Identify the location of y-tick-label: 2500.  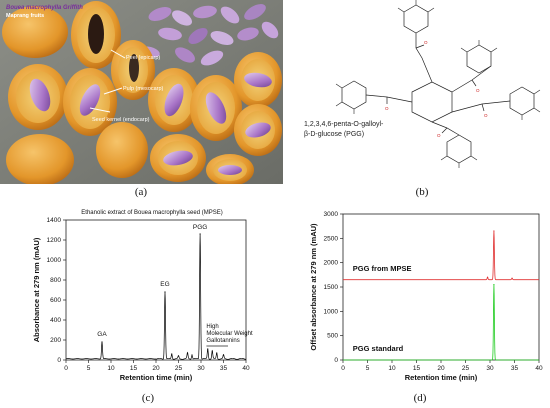
(331, 238).